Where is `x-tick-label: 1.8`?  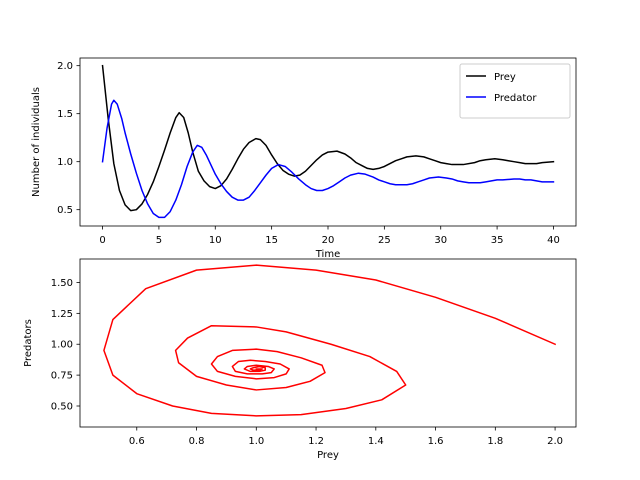
x-tick-label: 1.8 is located at coordinates (495, 441).